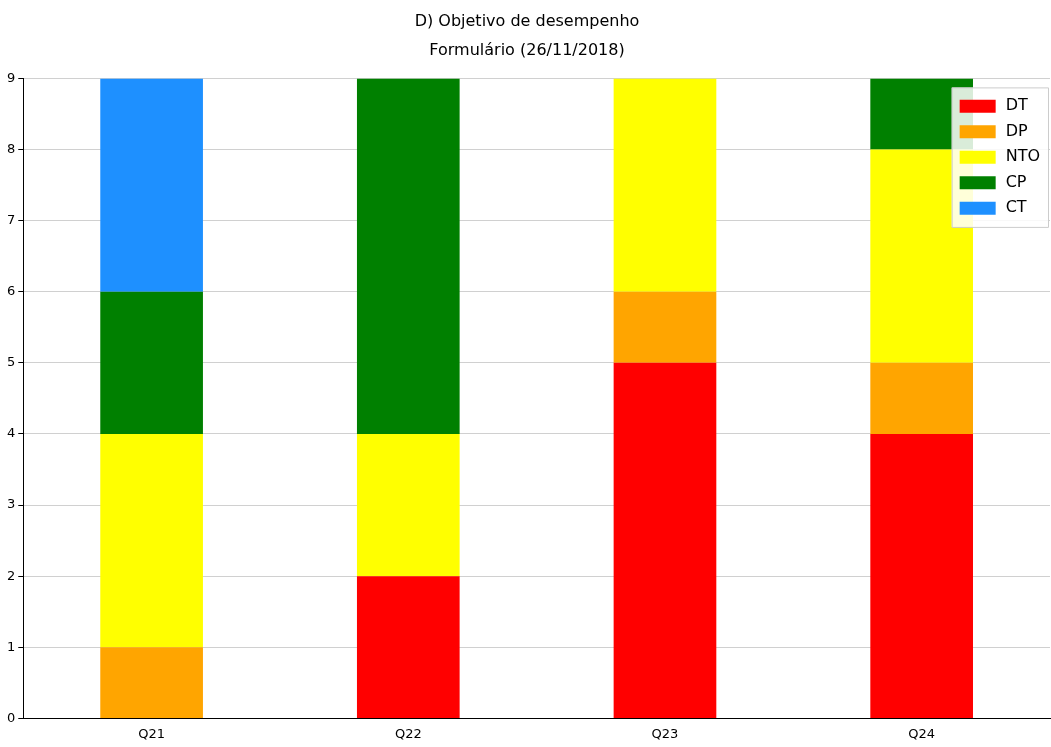 This screenshot has height=747, width=1051. Describe the element at coordinates (11, 575) in the screenshot. I see `y-tick-label: 2` at that location.